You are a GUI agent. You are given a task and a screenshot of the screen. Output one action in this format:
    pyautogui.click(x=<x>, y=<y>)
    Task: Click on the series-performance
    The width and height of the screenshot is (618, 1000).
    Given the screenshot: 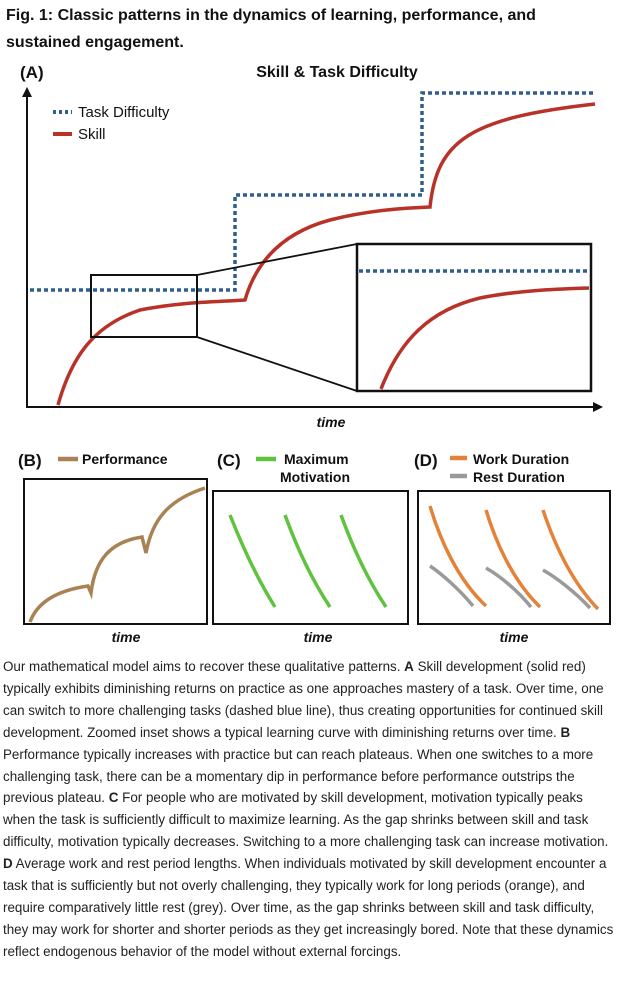 What is the action you would take?
    pyautogui.click(x=117, y=554)
    